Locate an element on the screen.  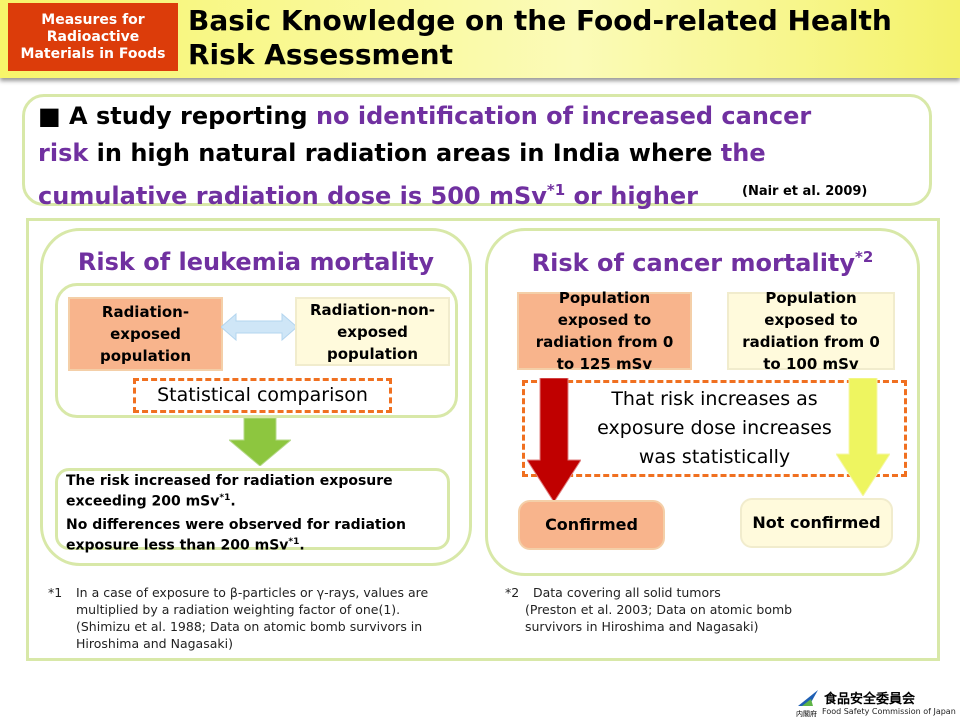
red-down-arrow-icon is located at coordinates (554, 440).